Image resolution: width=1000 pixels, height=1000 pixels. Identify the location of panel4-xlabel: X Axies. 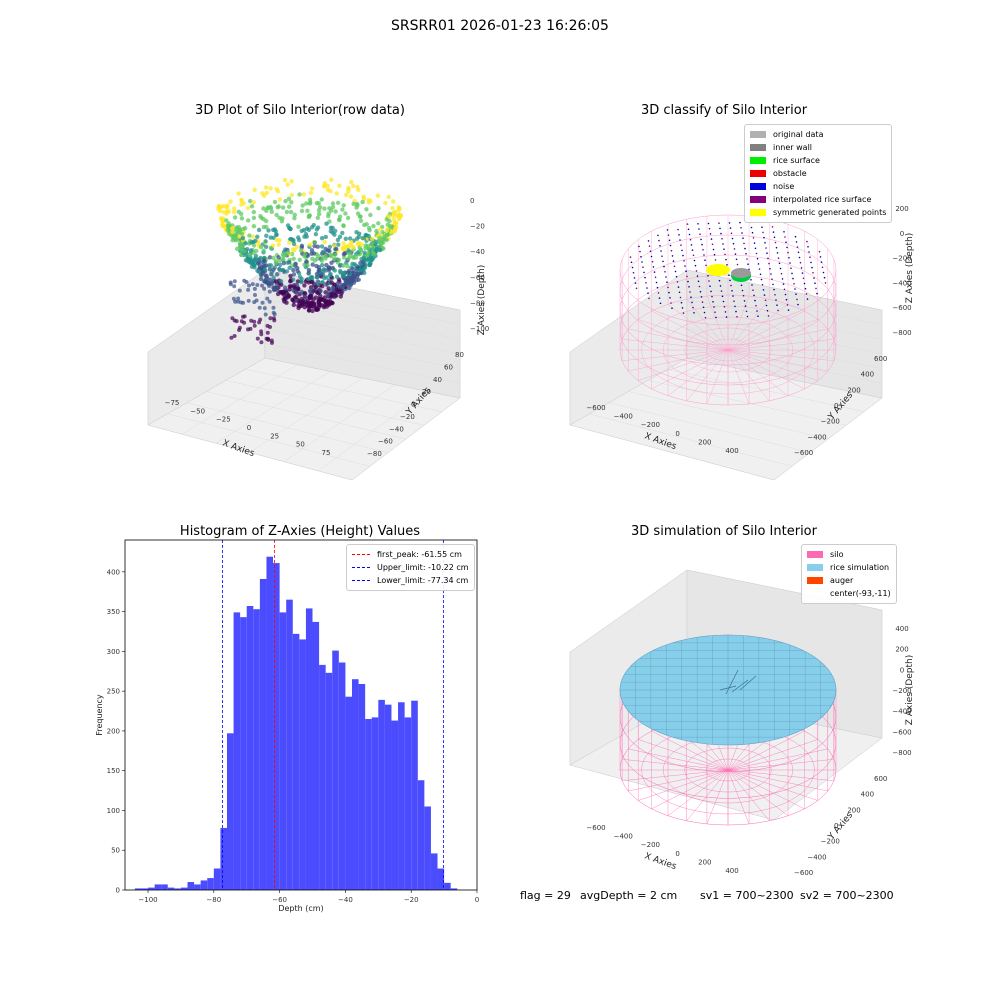
(660, 861).